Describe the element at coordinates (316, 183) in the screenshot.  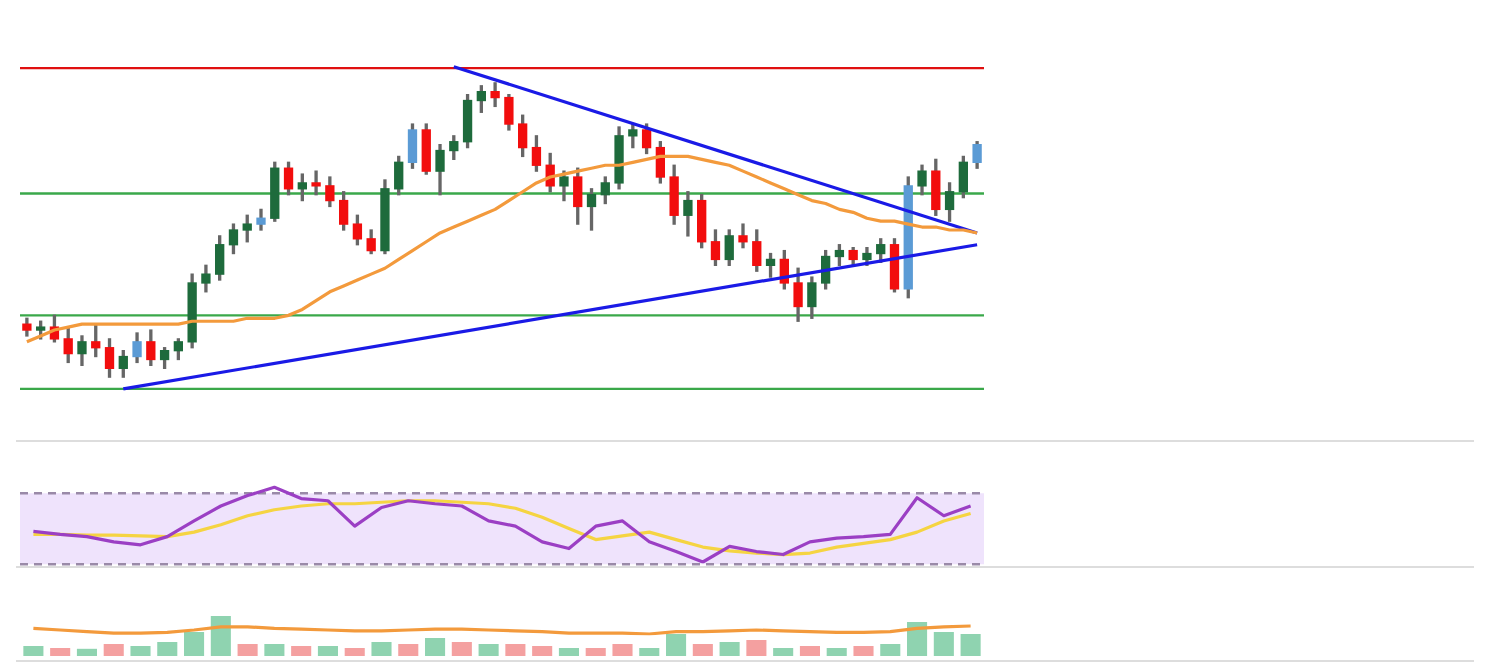
I see `candlestick` at that location.